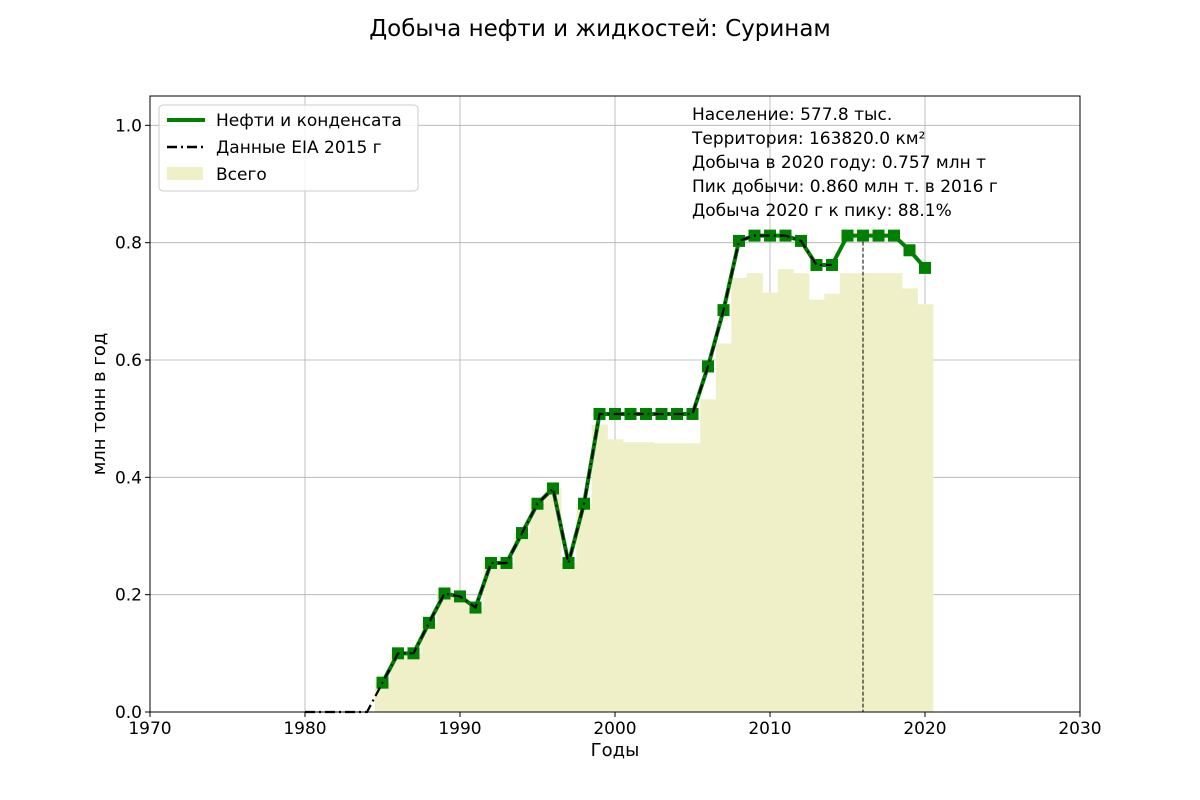 Image resolution: width=1200 pixels, height=800 pixels. Describe the element at coordinates (128, 361) in the screenshot. I see `y-tick-label: 0.6` at that location.